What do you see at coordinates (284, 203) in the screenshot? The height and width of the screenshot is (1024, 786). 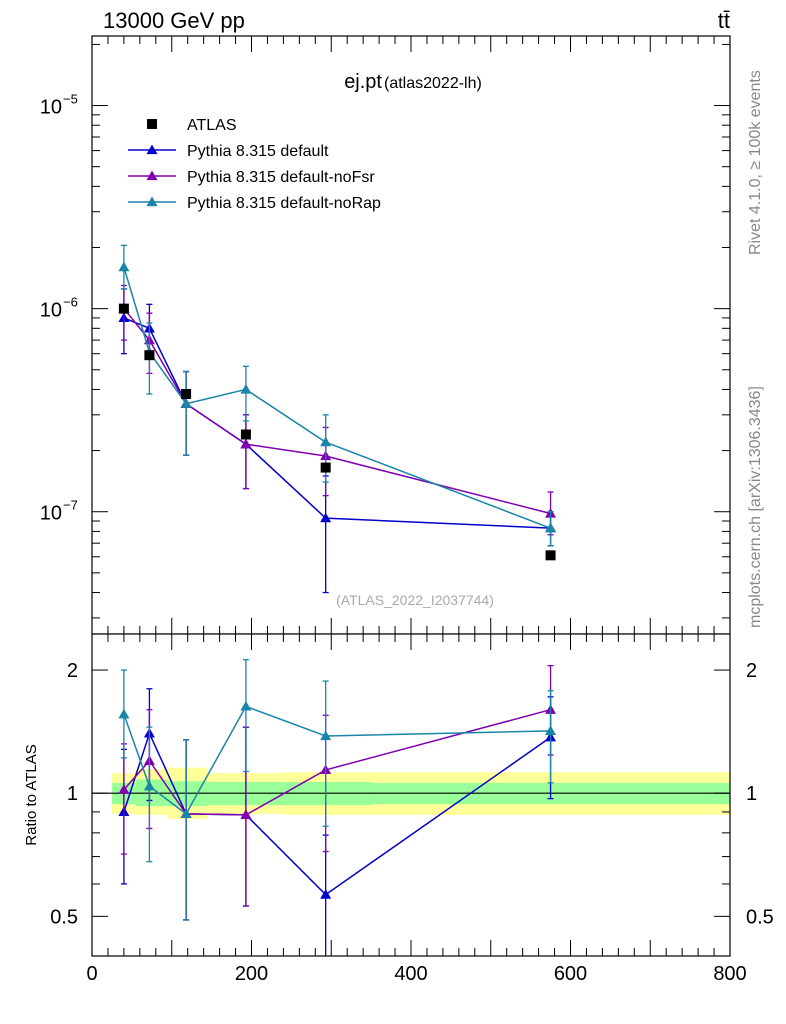 I see `legend-label: Pythia 8.315 default-noRap` at bounding box center [284, 203].